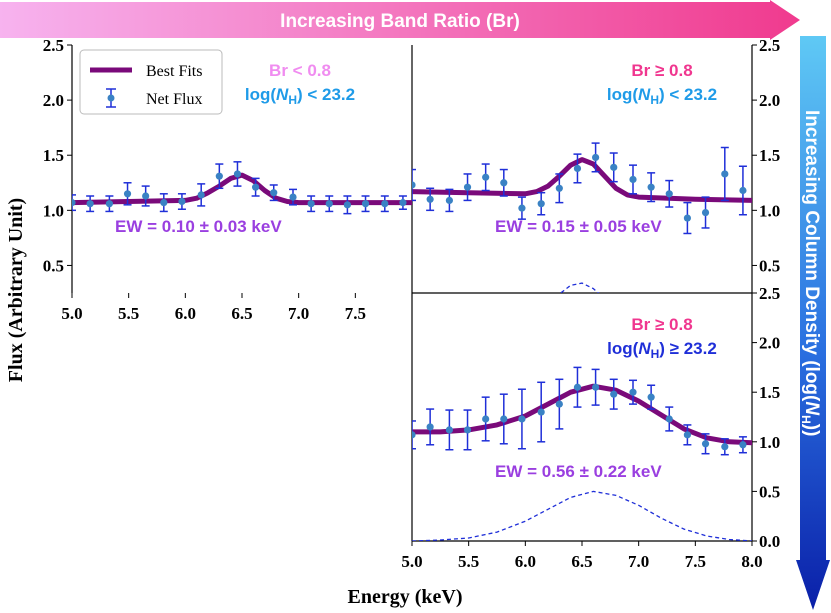 This screenshot has width=831, height=613. I want to click on legend-flux-label: Net Flux, so click(174, 99).